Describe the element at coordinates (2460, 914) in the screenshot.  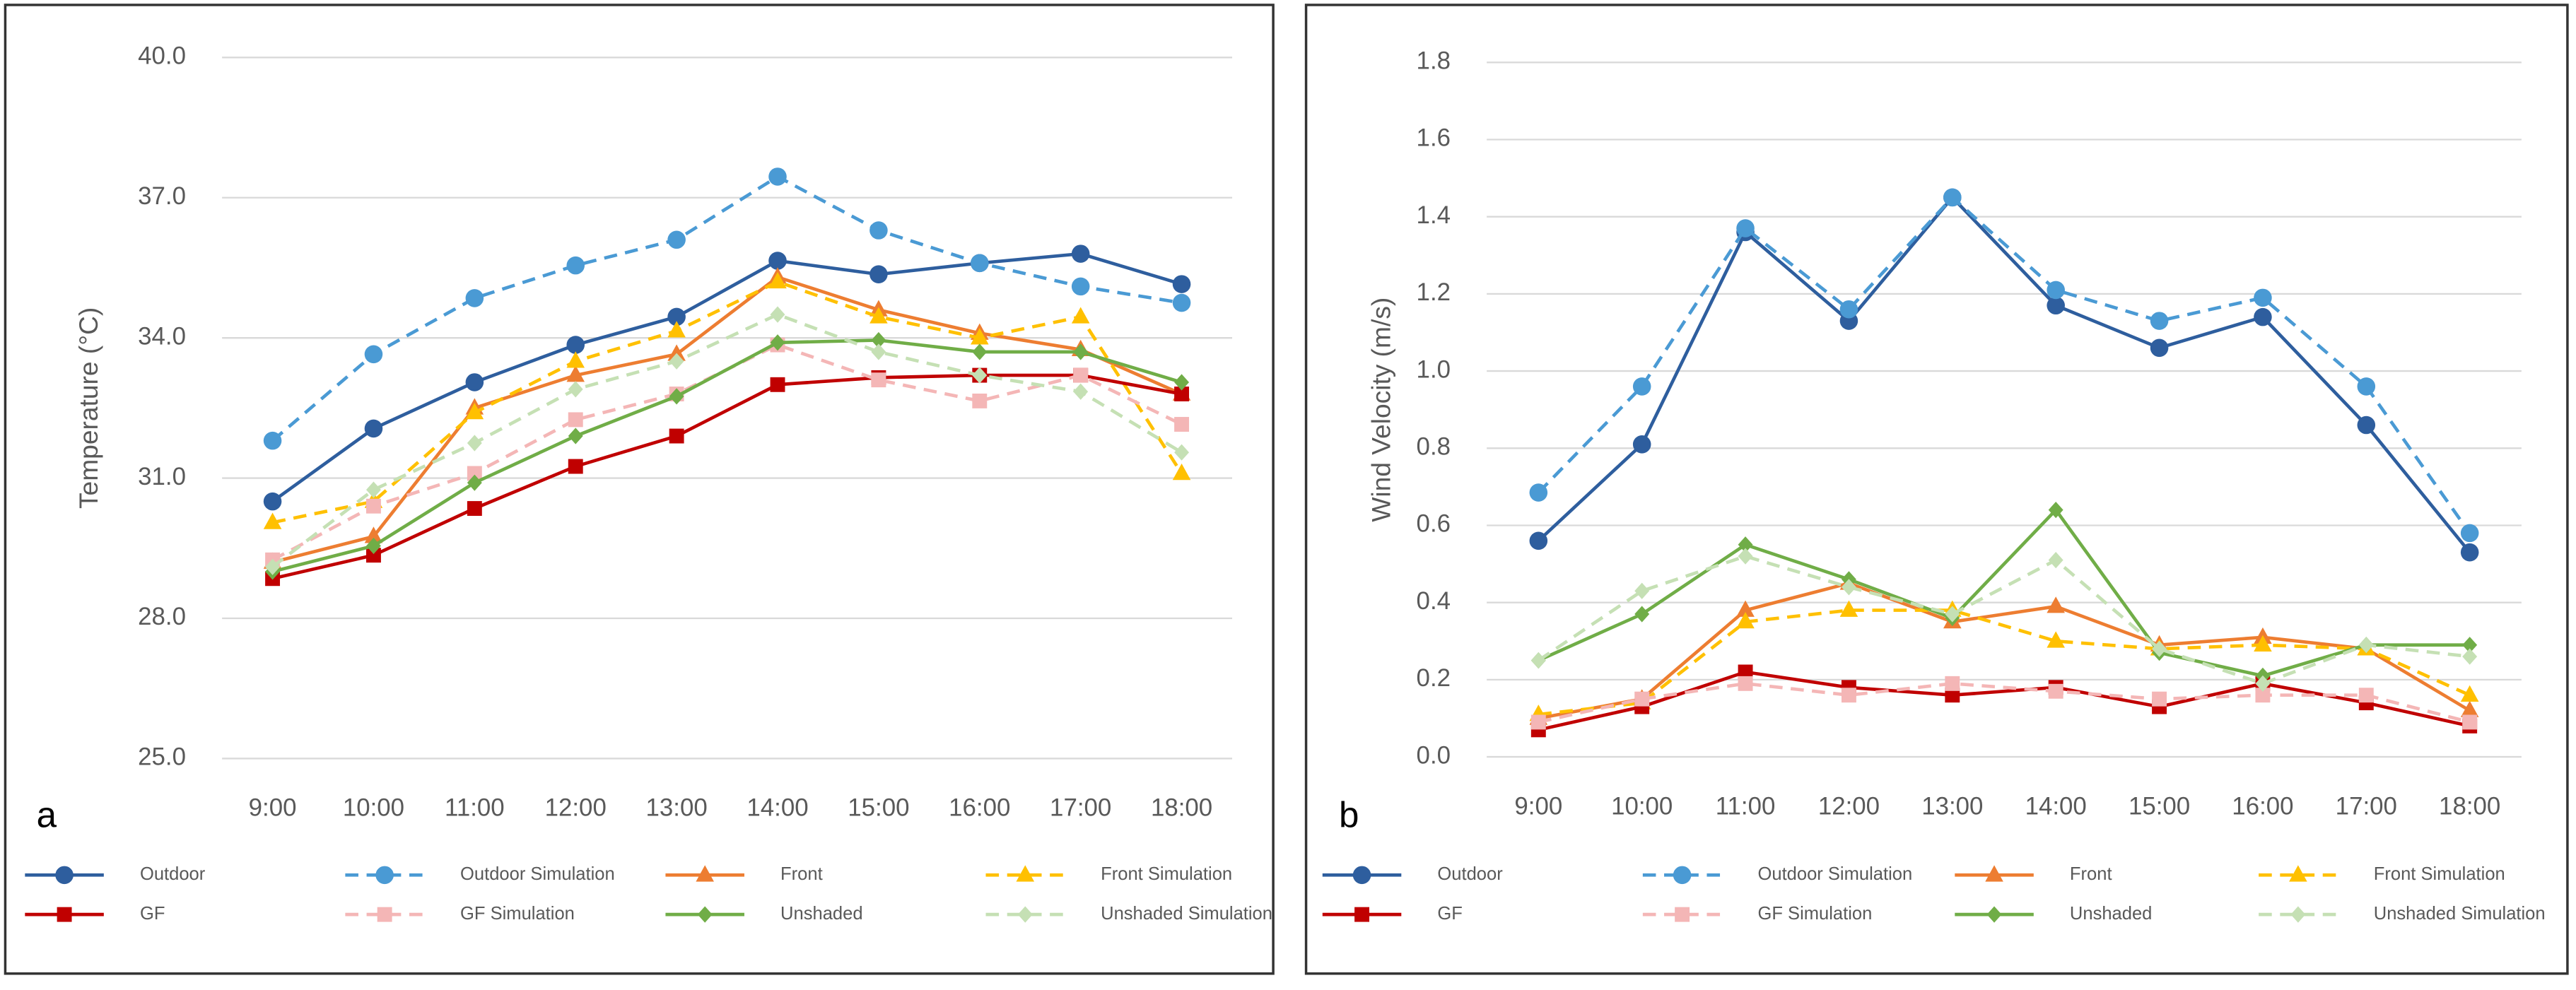
I see `legend-label: Unshaded Simulation` at that location.